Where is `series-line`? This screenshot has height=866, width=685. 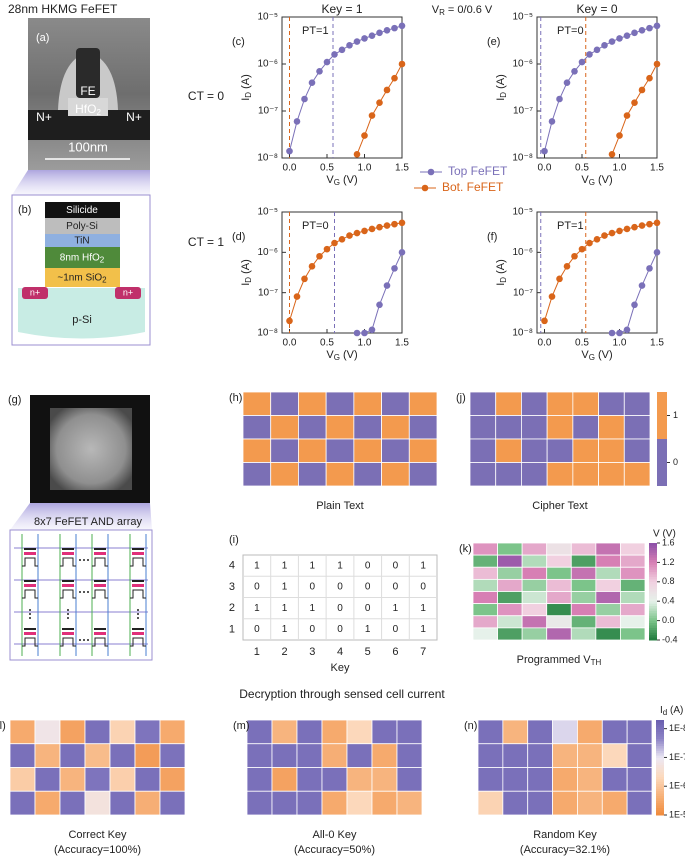 series-line is located at coordinates (601, 88).